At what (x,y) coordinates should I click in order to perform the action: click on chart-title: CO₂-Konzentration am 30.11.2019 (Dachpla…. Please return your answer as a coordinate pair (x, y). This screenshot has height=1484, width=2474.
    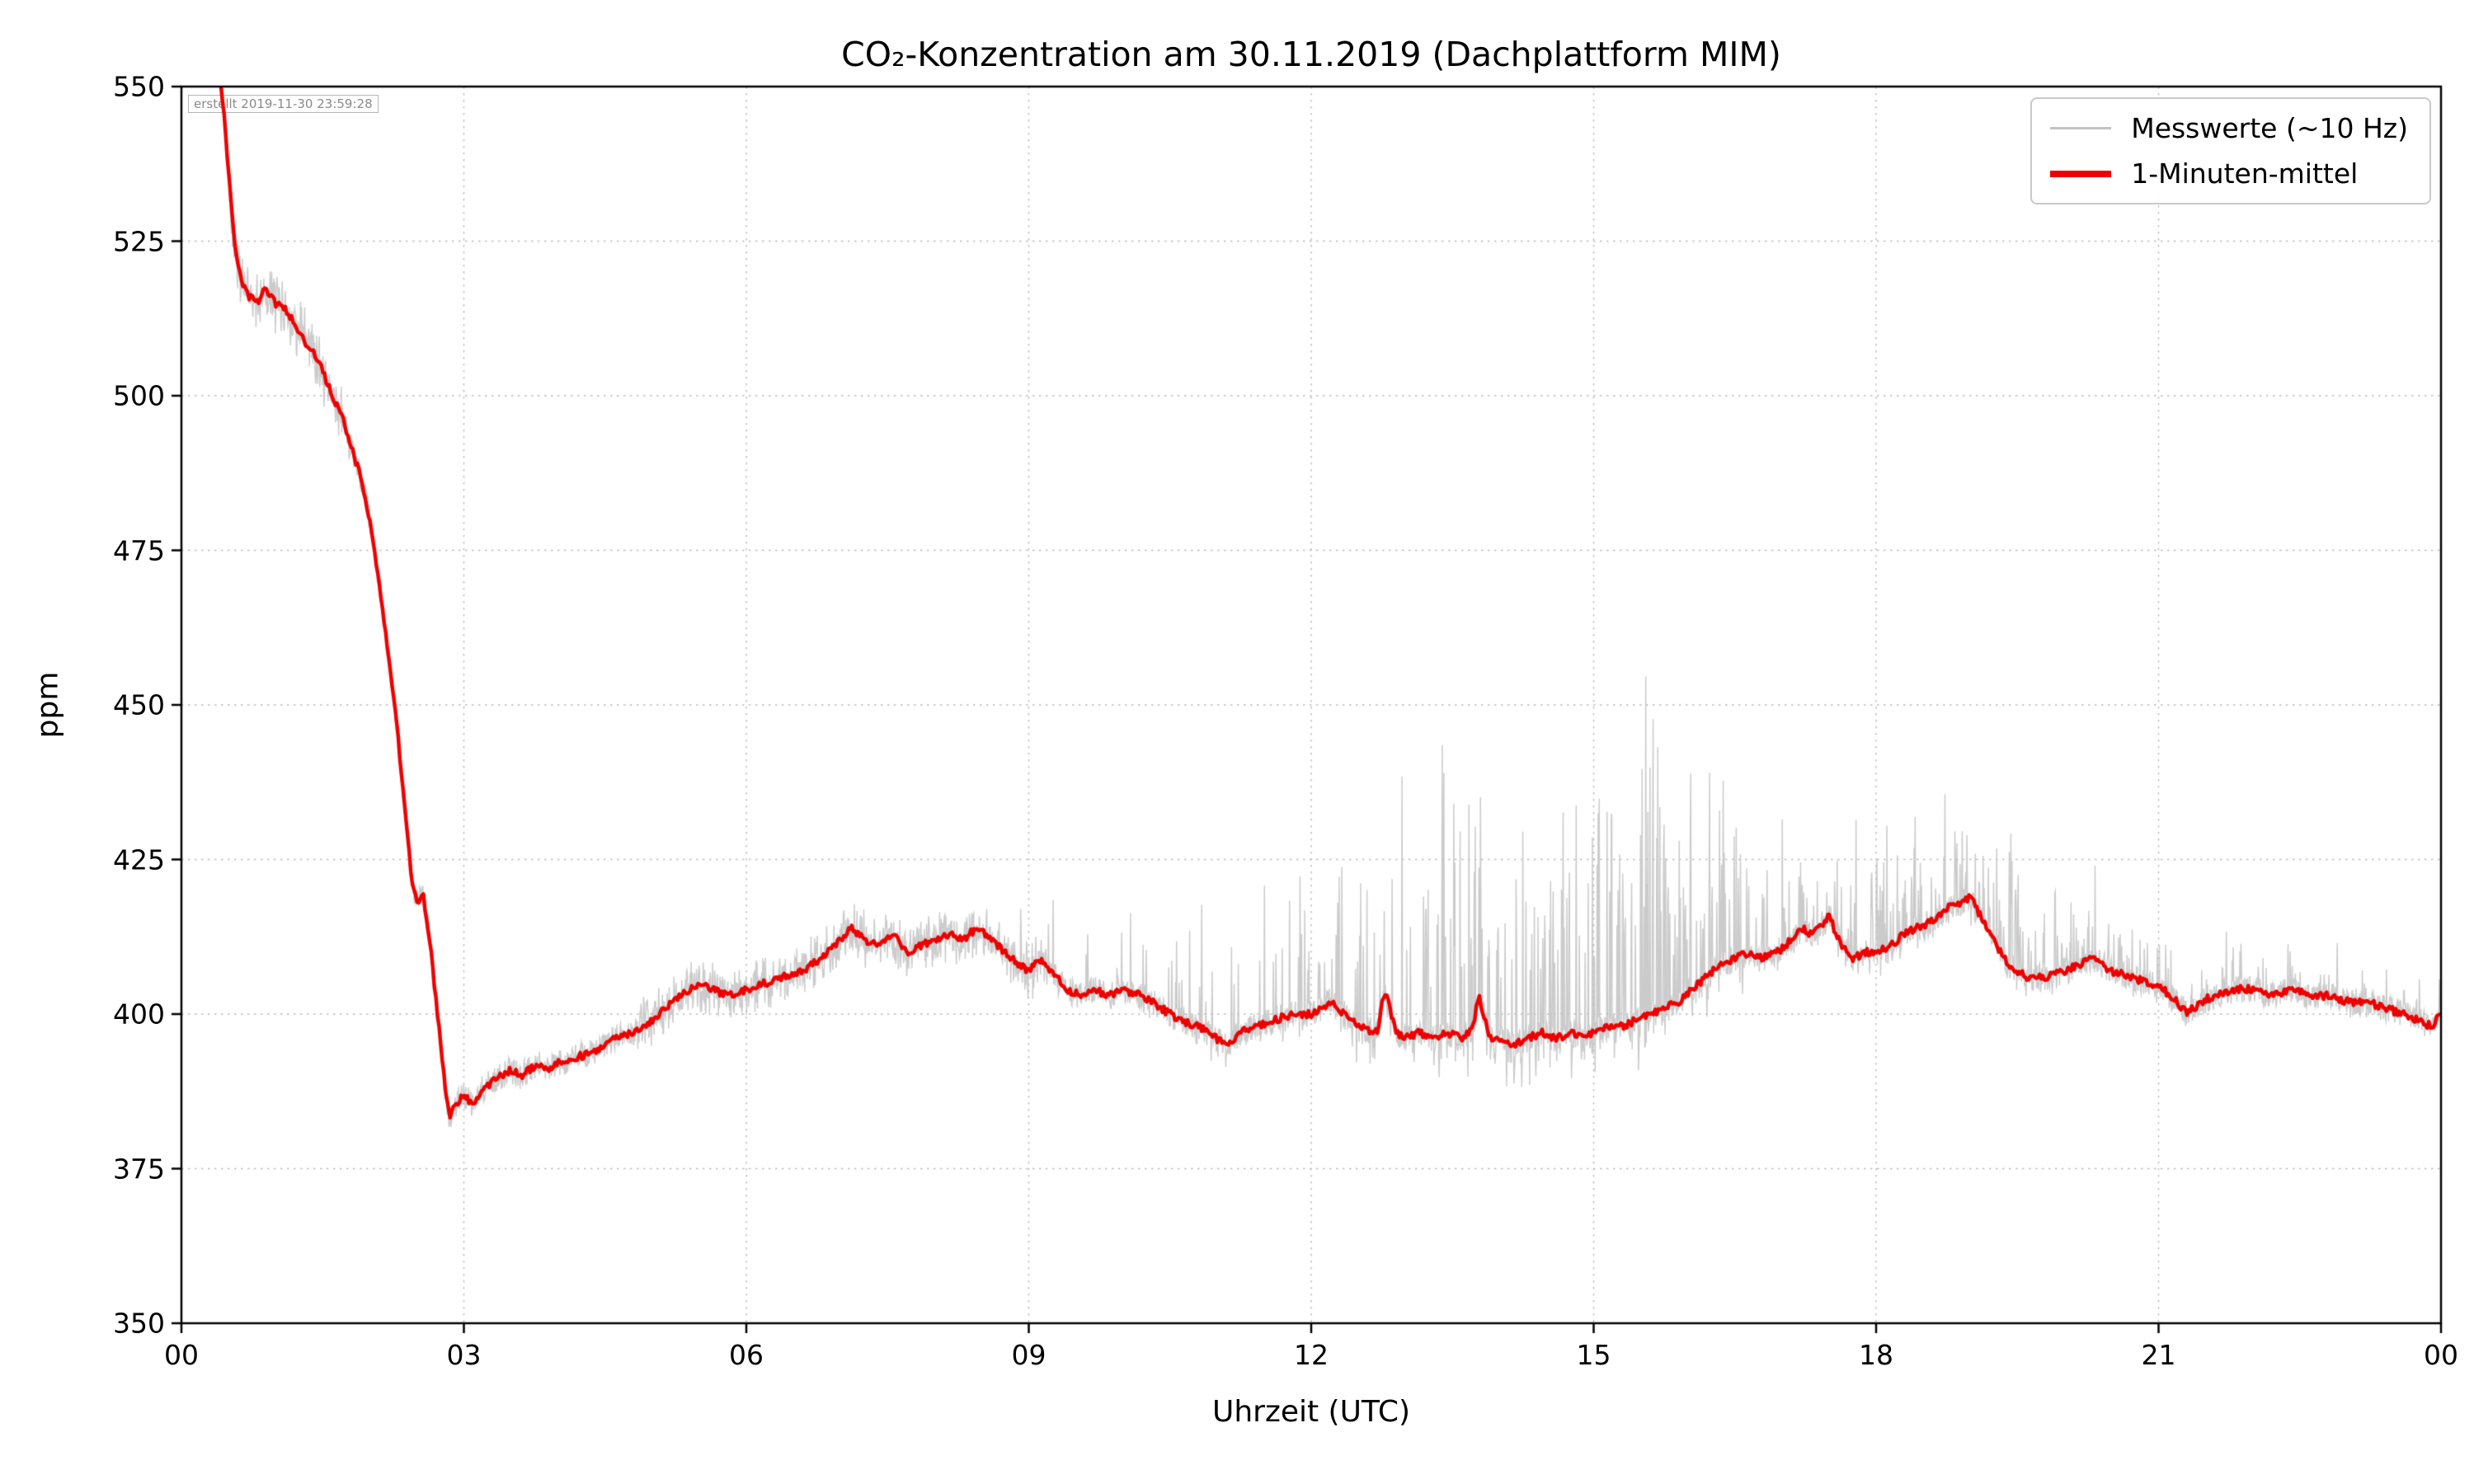
    Looking at the image, I should click on (1311, 54).